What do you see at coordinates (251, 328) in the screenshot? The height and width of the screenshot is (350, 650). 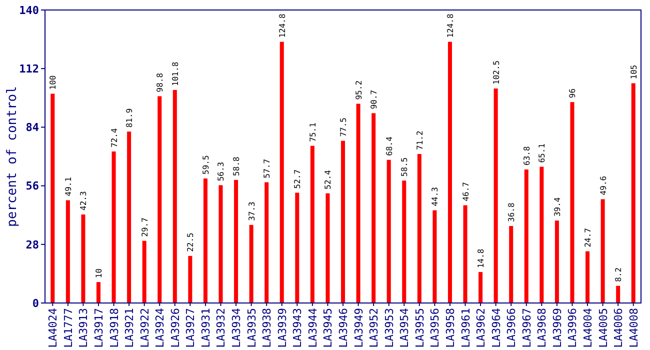 I see `x-tick-label: LA3935` at bounding box center [251, 328].